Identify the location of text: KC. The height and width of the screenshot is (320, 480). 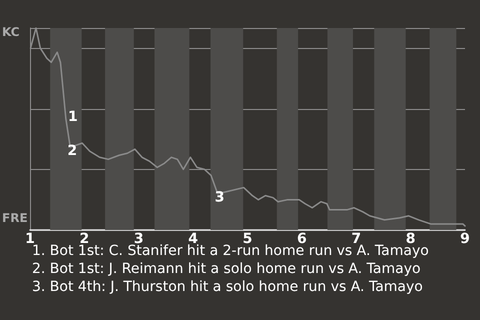
(11, 32).